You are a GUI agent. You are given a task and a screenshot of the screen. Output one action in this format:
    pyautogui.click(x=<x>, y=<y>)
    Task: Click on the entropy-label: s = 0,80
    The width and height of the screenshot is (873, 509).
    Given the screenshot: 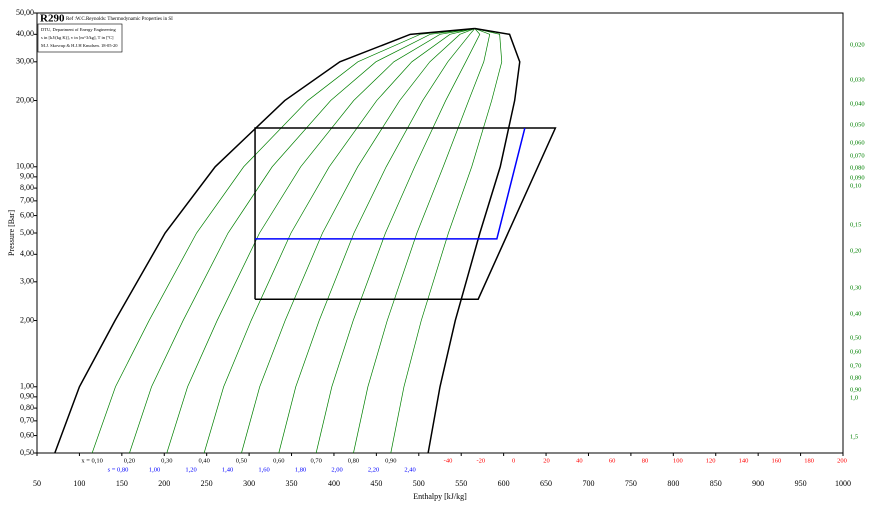 What is the action you would take?
    pyautogui.click(x=118, y=469)
    